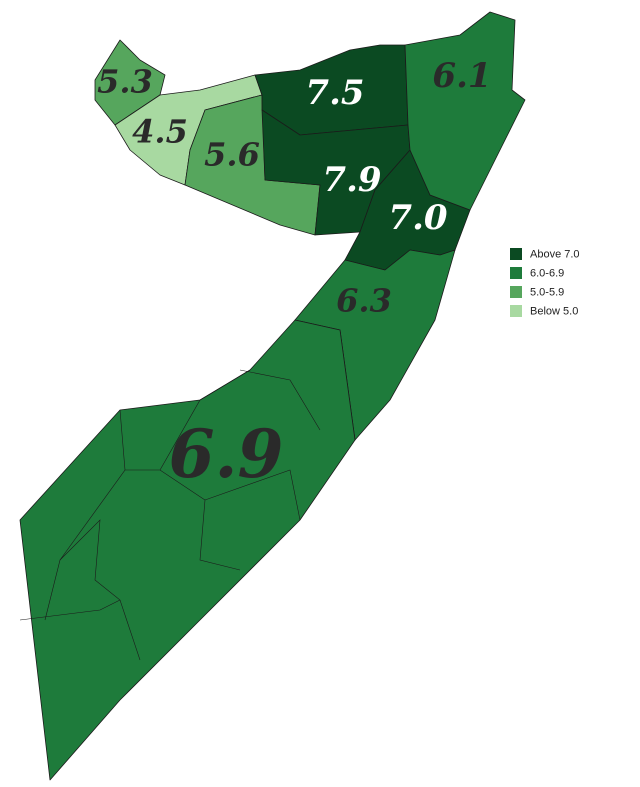 Image resolution: width=640 pixels, height=787 pixels. I want to click on region, so click(465, 111).